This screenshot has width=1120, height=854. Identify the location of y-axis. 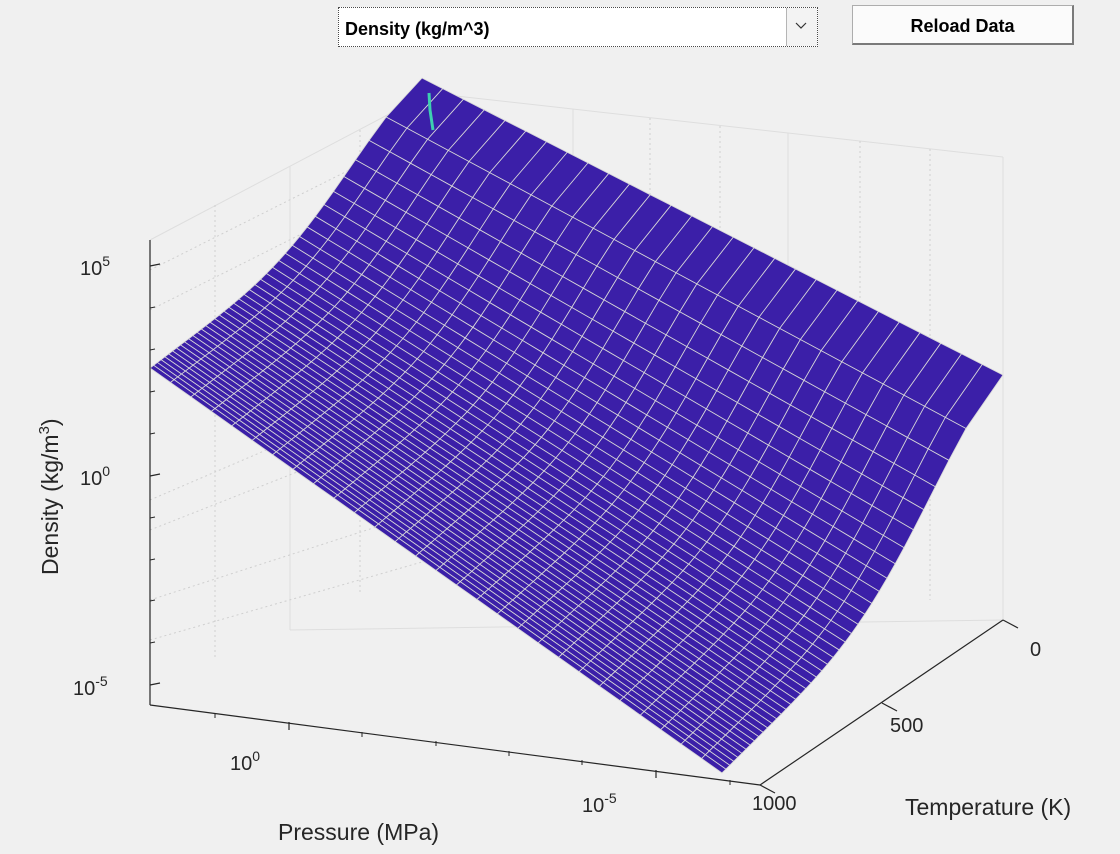
(889, 706).